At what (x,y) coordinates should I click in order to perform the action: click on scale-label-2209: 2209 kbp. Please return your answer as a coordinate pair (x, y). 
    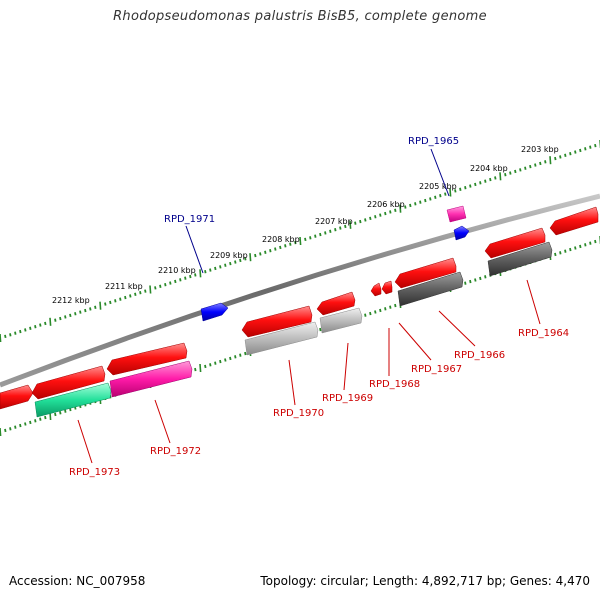
    Looking at the image, I should click on (229, 255).